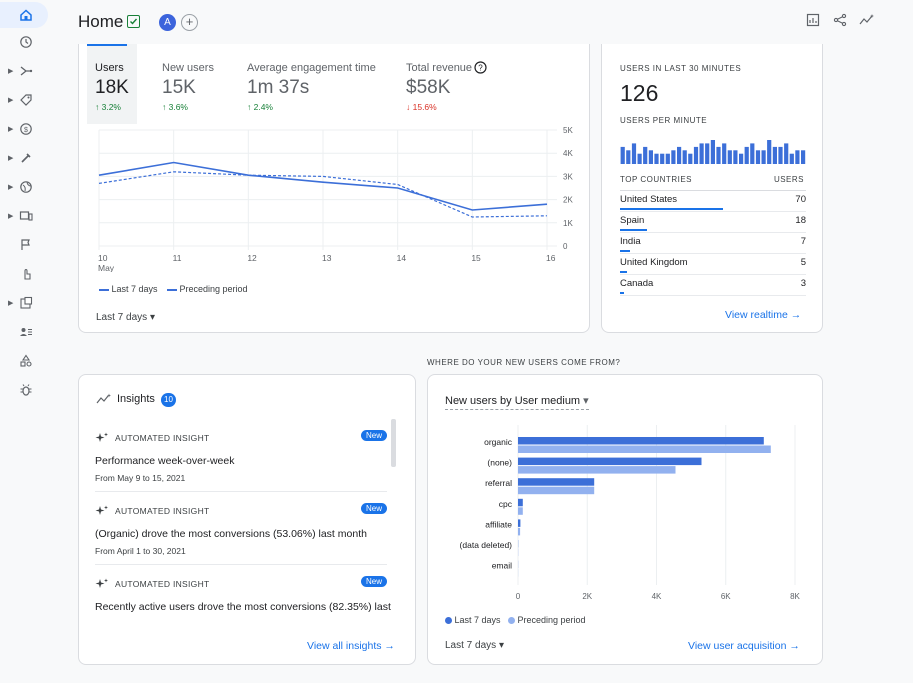  I want to click on rail-retention: ▶, so click(26, 158).